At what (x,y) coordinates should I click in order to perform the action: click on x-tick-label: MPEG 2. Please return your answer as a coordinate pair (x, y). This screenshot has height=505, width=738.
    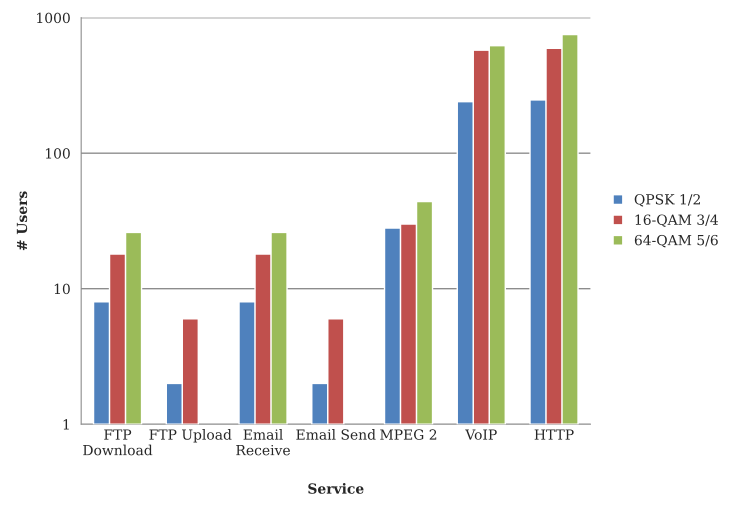
    Looking at the image, I should click on (408, 434).